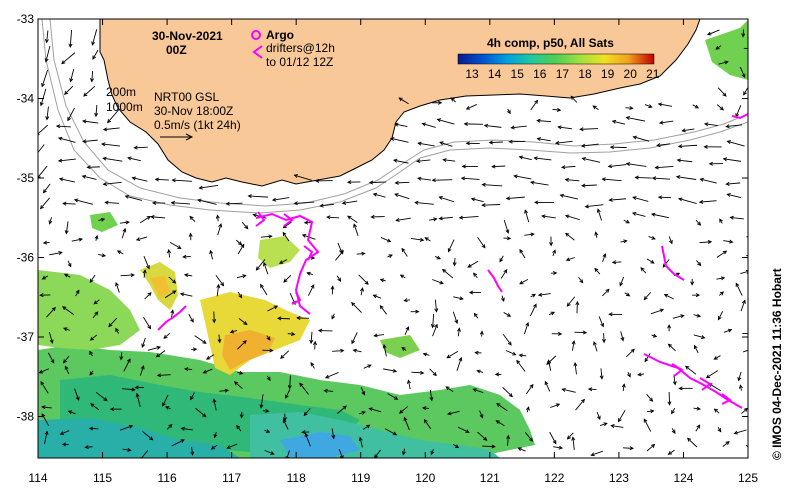 Image resolution: width=790 pixels, height=492 pixels. What do you see at coordinates (193, 111) in the screenshot?
I see `valid-time-label: 30-Nov 18:00Z` at bounding box center [193, 111].